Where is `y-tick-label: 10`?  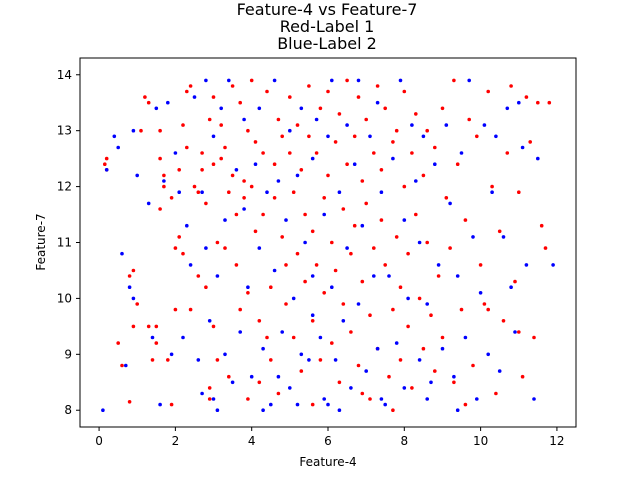 y-tick-label: 10 is located at coordinates (64, 298).